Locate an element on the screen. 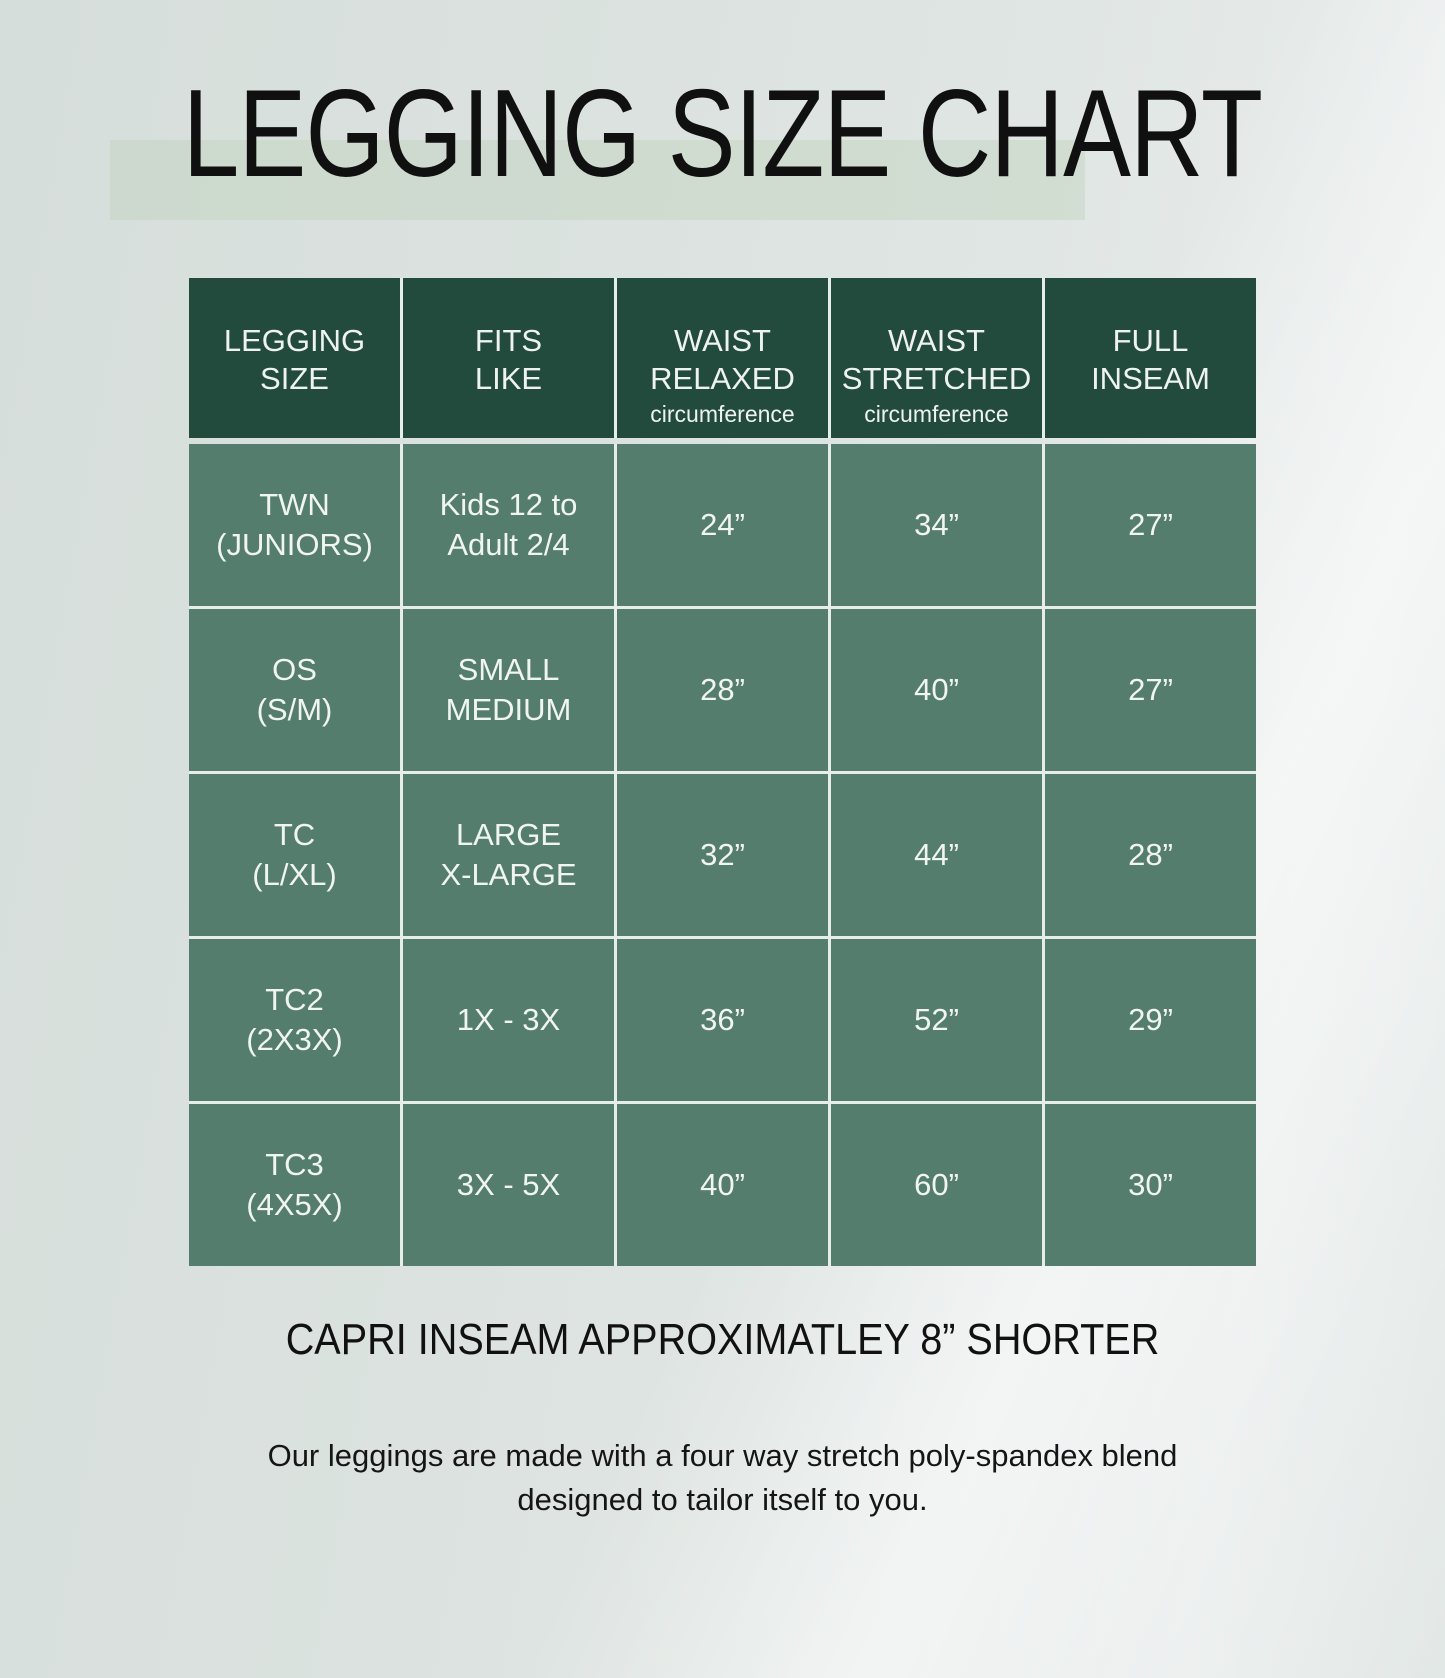 The image size is (1445, 1678). header-cell-waist-relaxed: WAIST RELAXED circumference is located at coordinates (722, 358).